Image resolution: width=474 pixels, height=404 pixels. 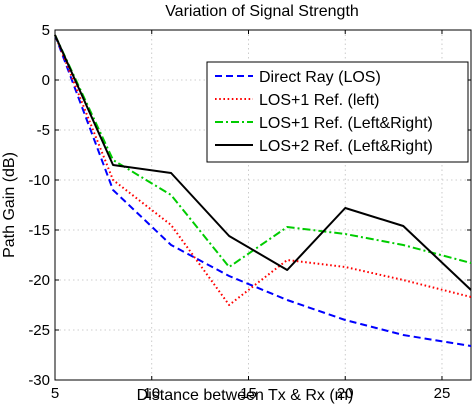 I want to click on x-axis-title: Distance between Tx & Rx (m), so click(x=245, y=395).